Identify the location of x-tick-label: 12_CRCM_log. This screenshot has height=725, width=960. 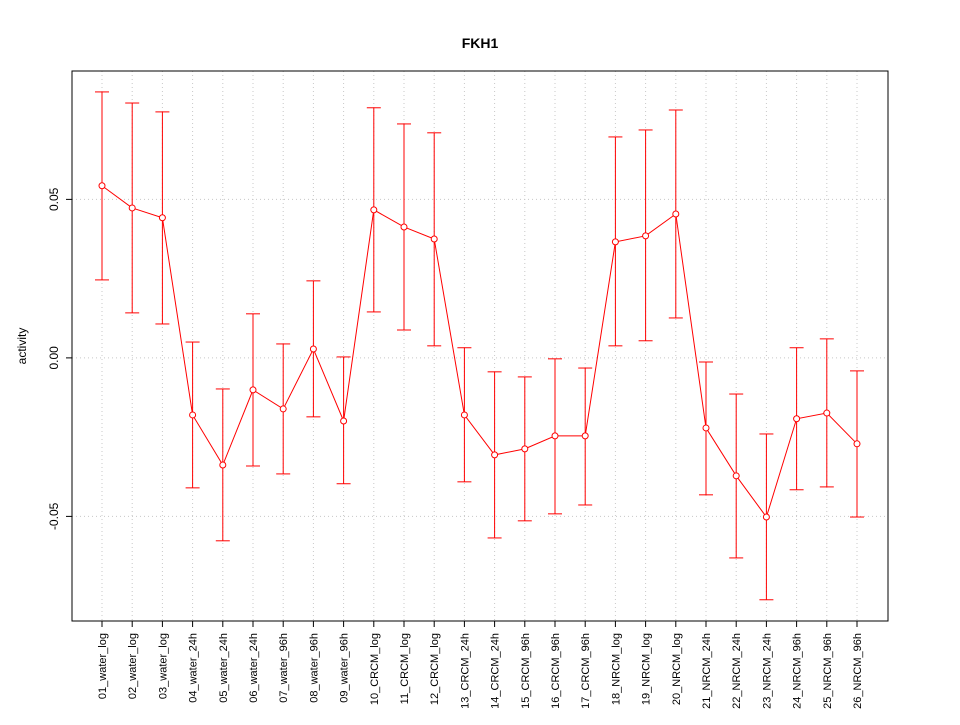
(435, 669).